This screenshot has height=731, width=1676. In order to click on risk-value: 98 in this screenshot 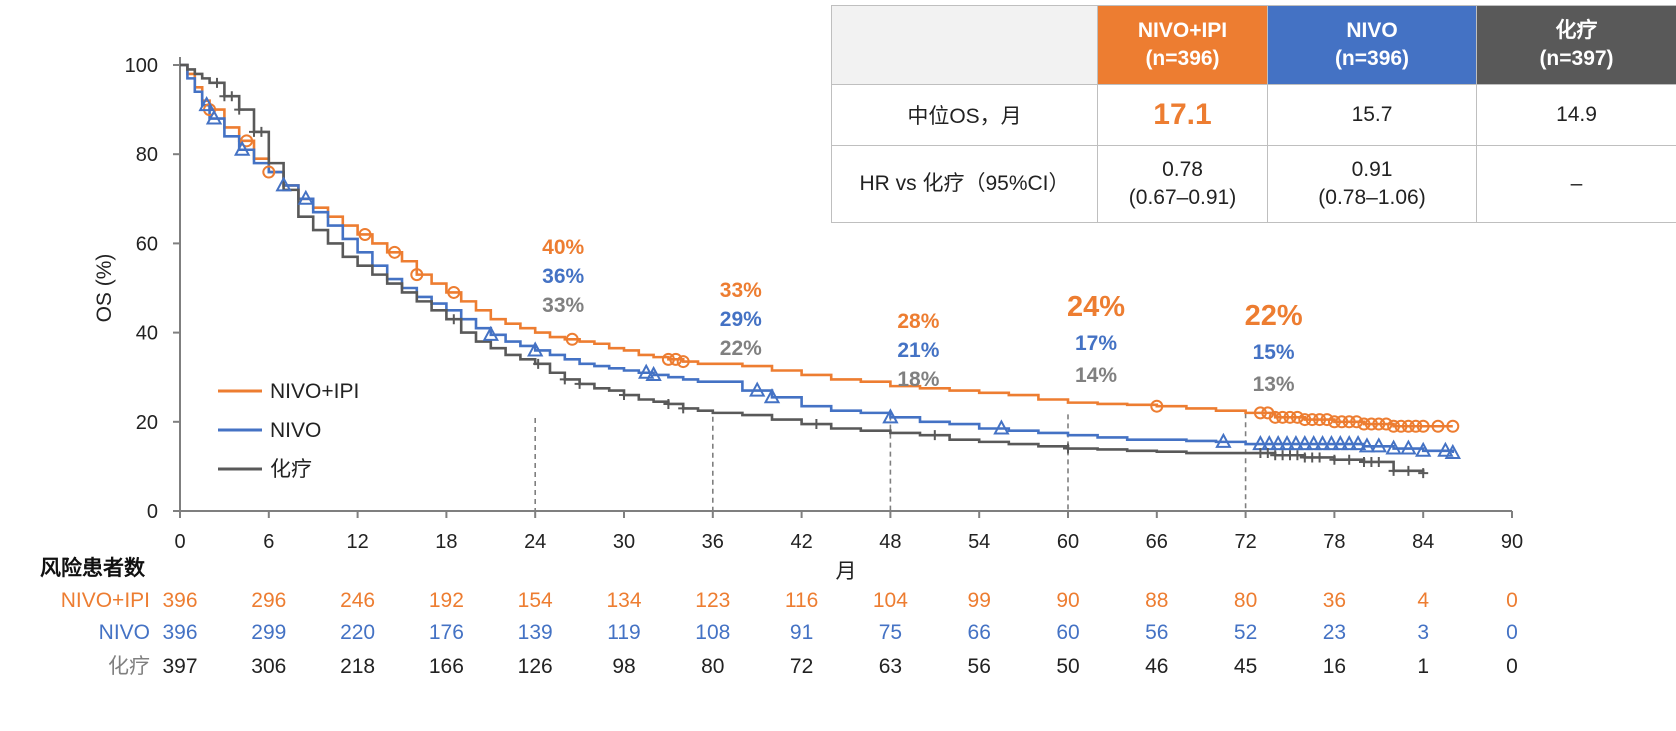, I will do `click(623, 666)`.